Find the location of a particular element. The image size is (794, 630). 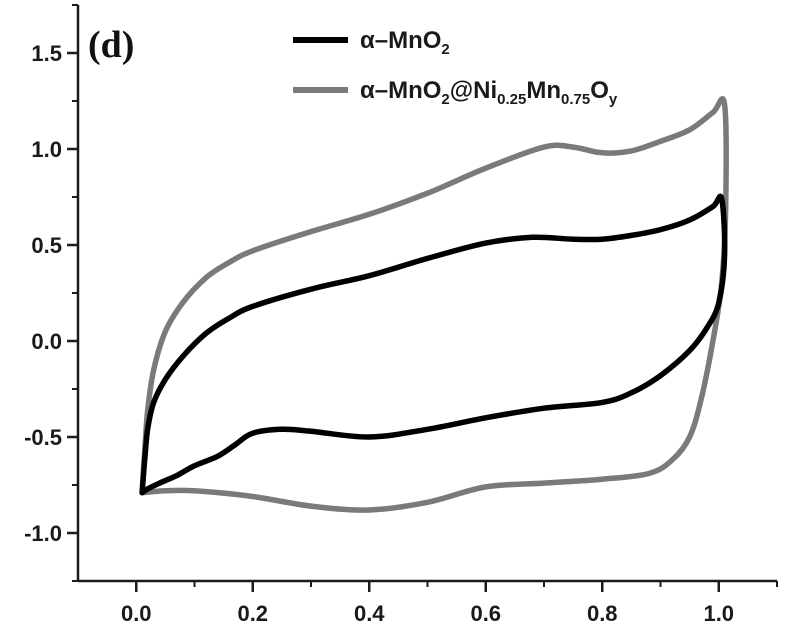

y-tick-label: -0.5 is located at coordinates (43, 437).